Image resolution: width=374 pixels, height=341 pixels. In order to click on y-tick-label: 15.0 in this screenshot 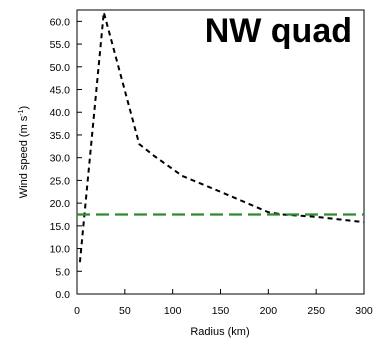, I will do `click(60, 227)`.